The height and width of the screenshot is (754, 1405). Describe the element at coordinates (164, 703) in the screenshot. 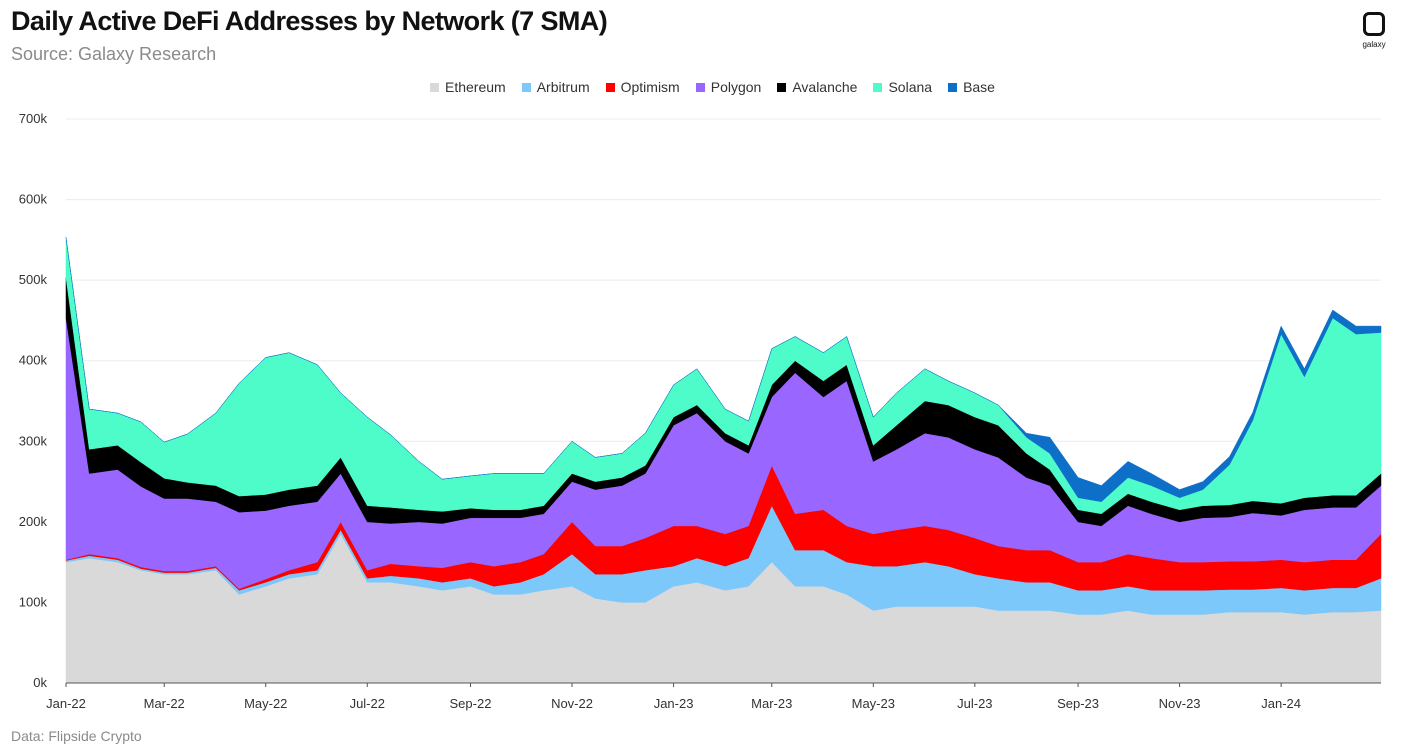

I see `x-tick-label: Mar-22` at that location.